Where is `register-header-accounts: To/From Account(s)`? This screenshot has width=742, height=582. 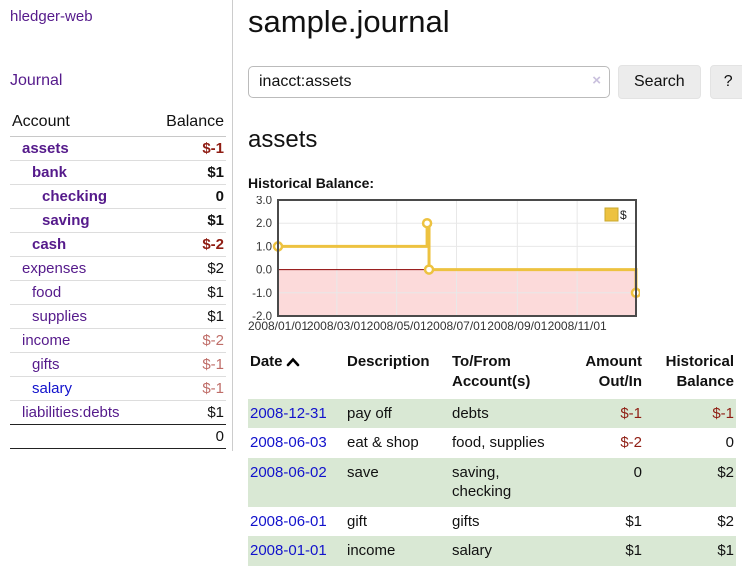
register-header-accounts: To/From Account(s) is located at coordinates (491, 372).